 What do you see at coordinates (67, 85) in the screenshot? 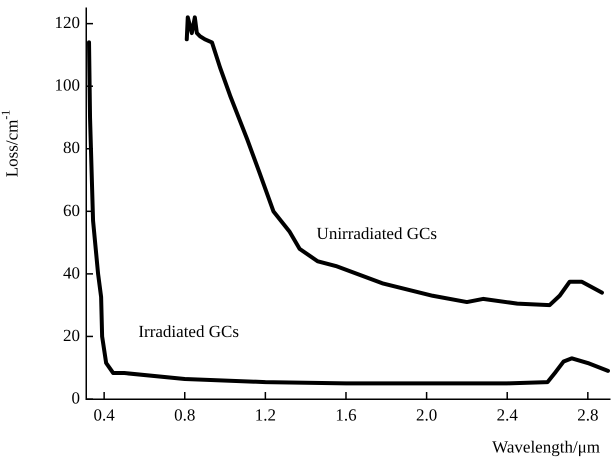
I see `y-tick-label: 100` at bounding box center [67, 85].